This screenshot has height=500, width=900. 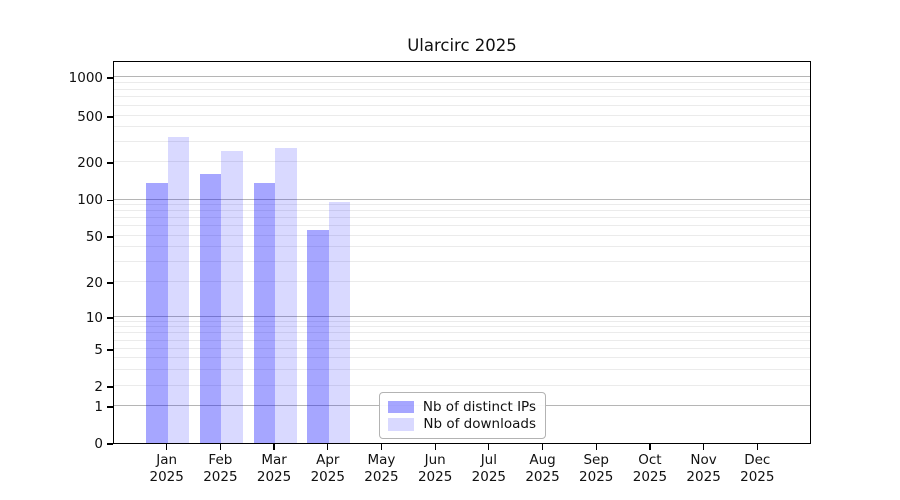 What do you see at coordinates (90, 162) in the screenshot?
I see `y-tick-label: 200` at bounding box center [90, 162].